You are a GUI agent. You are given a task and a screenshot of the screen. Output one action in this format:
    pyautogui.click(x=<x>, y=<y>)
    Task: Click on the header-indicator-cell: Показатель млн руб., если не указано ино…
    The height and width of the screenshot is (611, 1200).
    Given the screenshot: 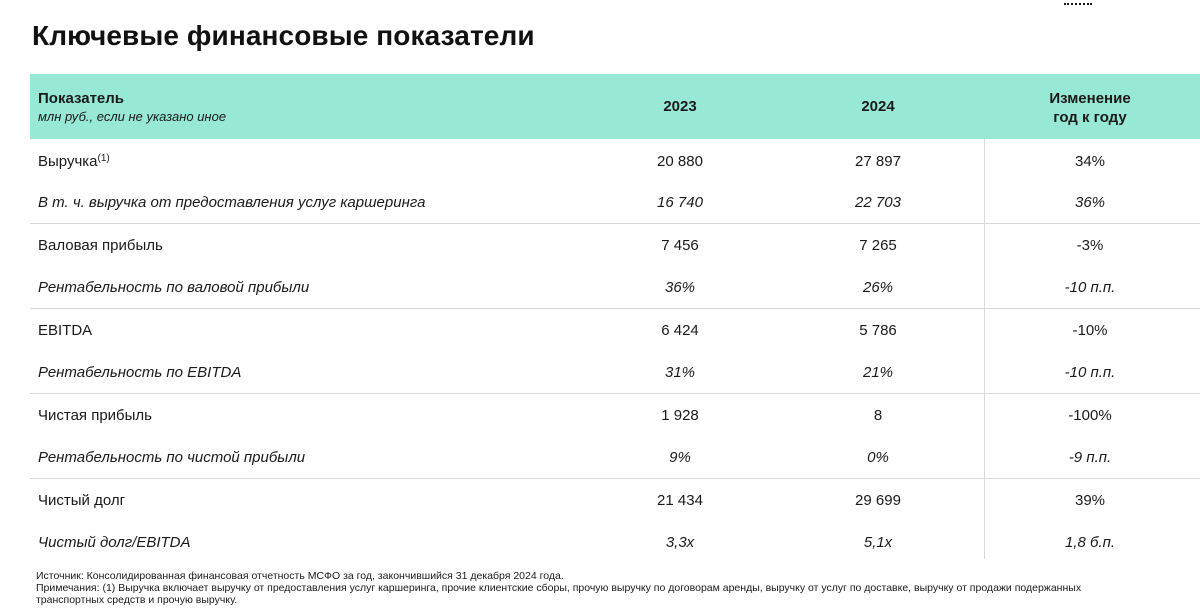 What is the action you would take?
    pyautogui.click(x=132, y=107)
    